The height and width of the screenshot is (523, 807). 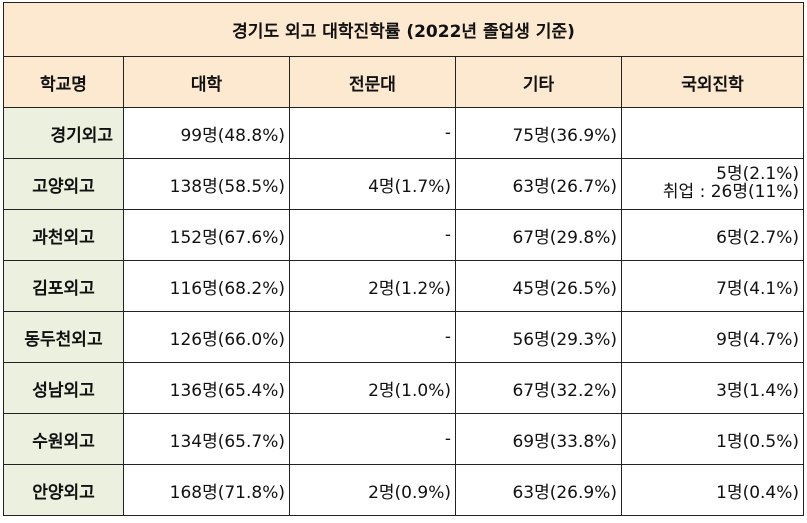 I want to click on school-name: 김포외고, so click(x=63, y=286).